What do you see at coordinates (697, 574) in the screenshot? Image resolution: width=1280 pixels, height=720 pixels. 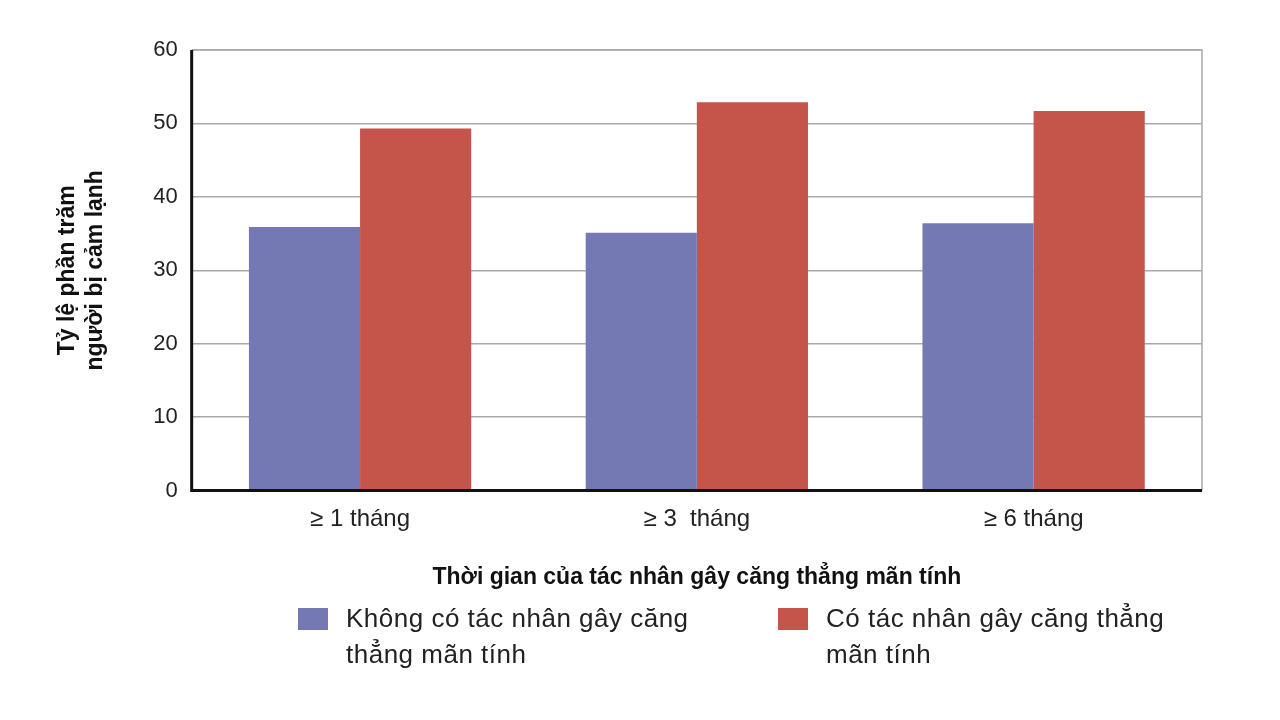 I see `x-axis-title: Thời gian của tác nhân gây căng thẳng mãn tính` at bounding box center [697, 574].